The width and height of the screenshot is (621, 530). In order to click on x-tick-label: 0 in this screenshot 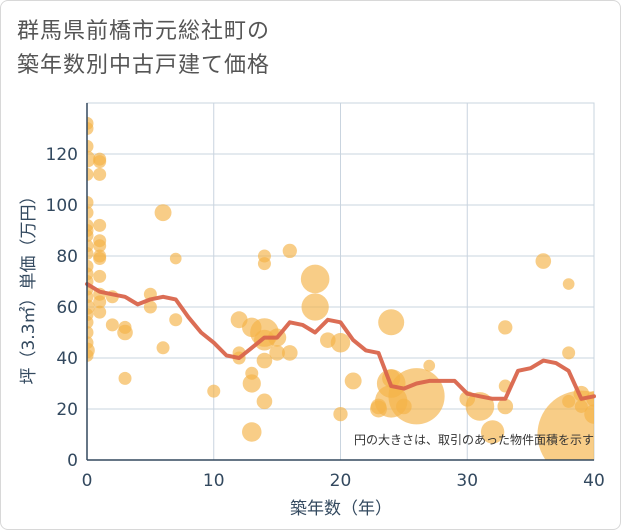, I will do `click(87, 481)`.